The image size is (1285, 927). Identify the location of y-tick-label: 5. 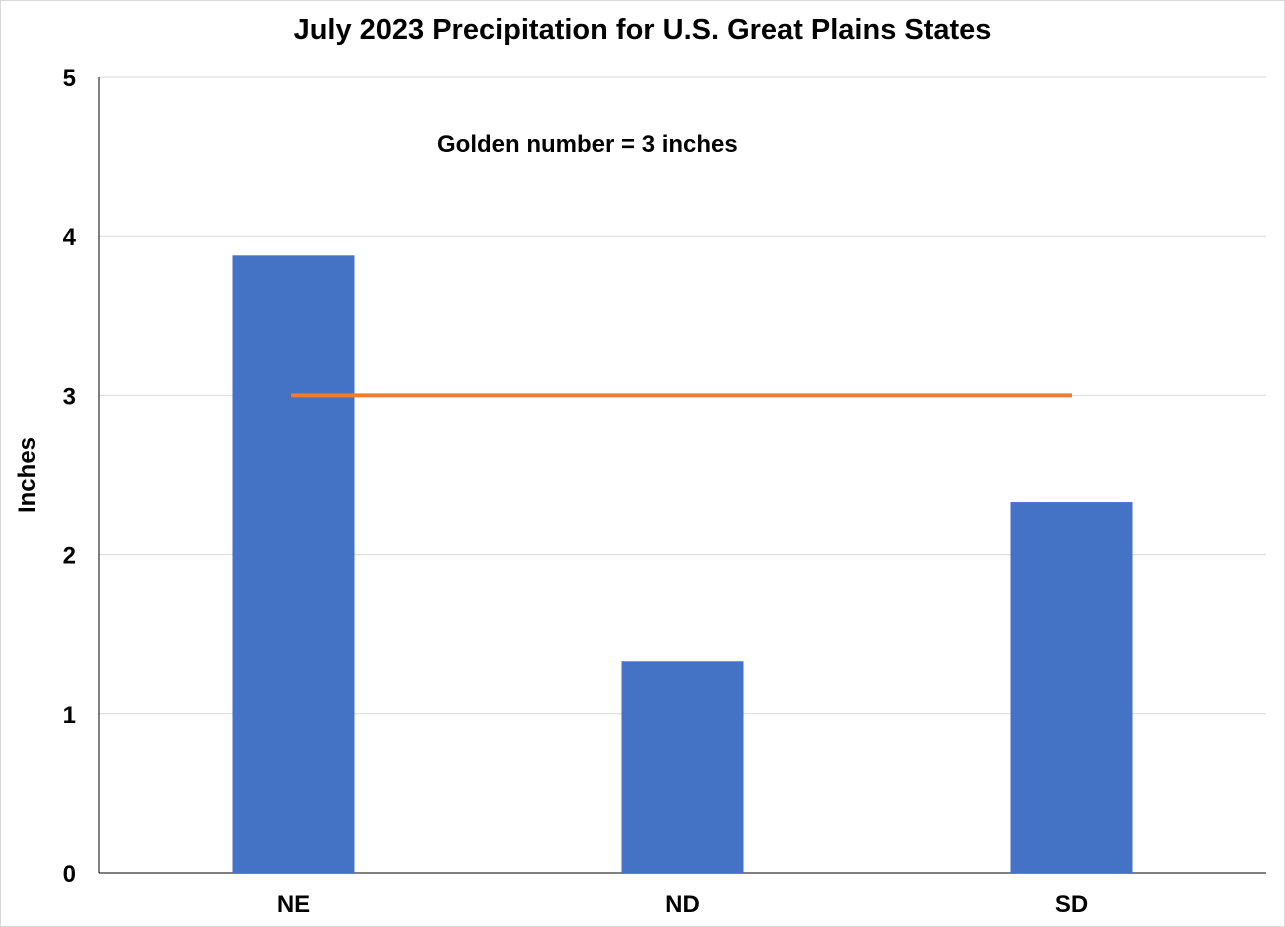
(69, 78).